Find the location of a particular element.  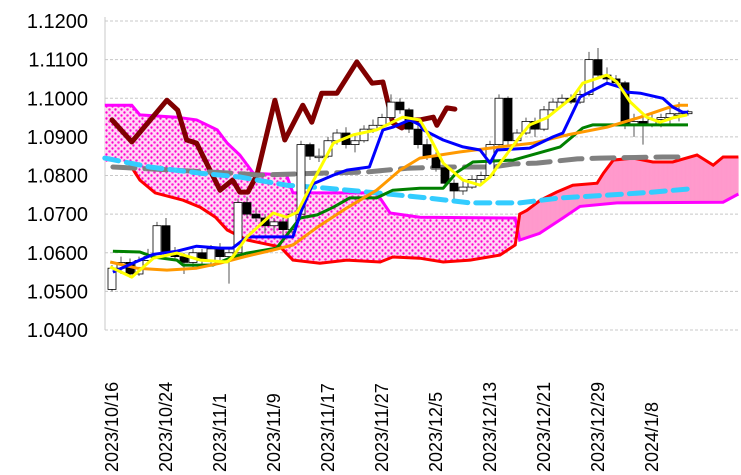

cyan-dashed-line is located at coordinates (396, 180).